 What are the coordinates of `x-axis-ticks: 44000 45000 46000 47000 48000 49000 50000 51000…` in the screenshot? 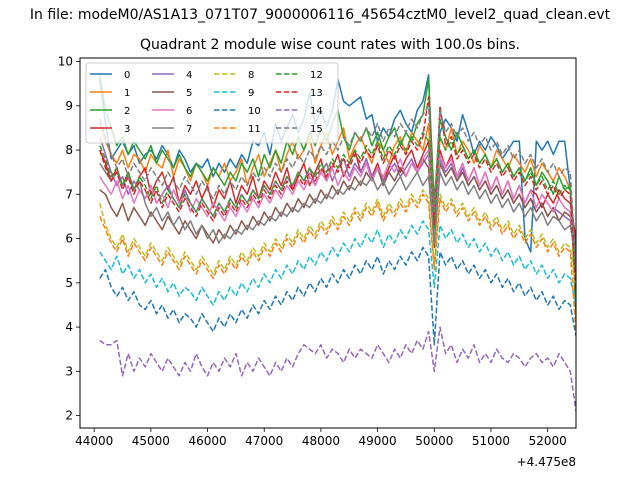 It's located at (321, 438).